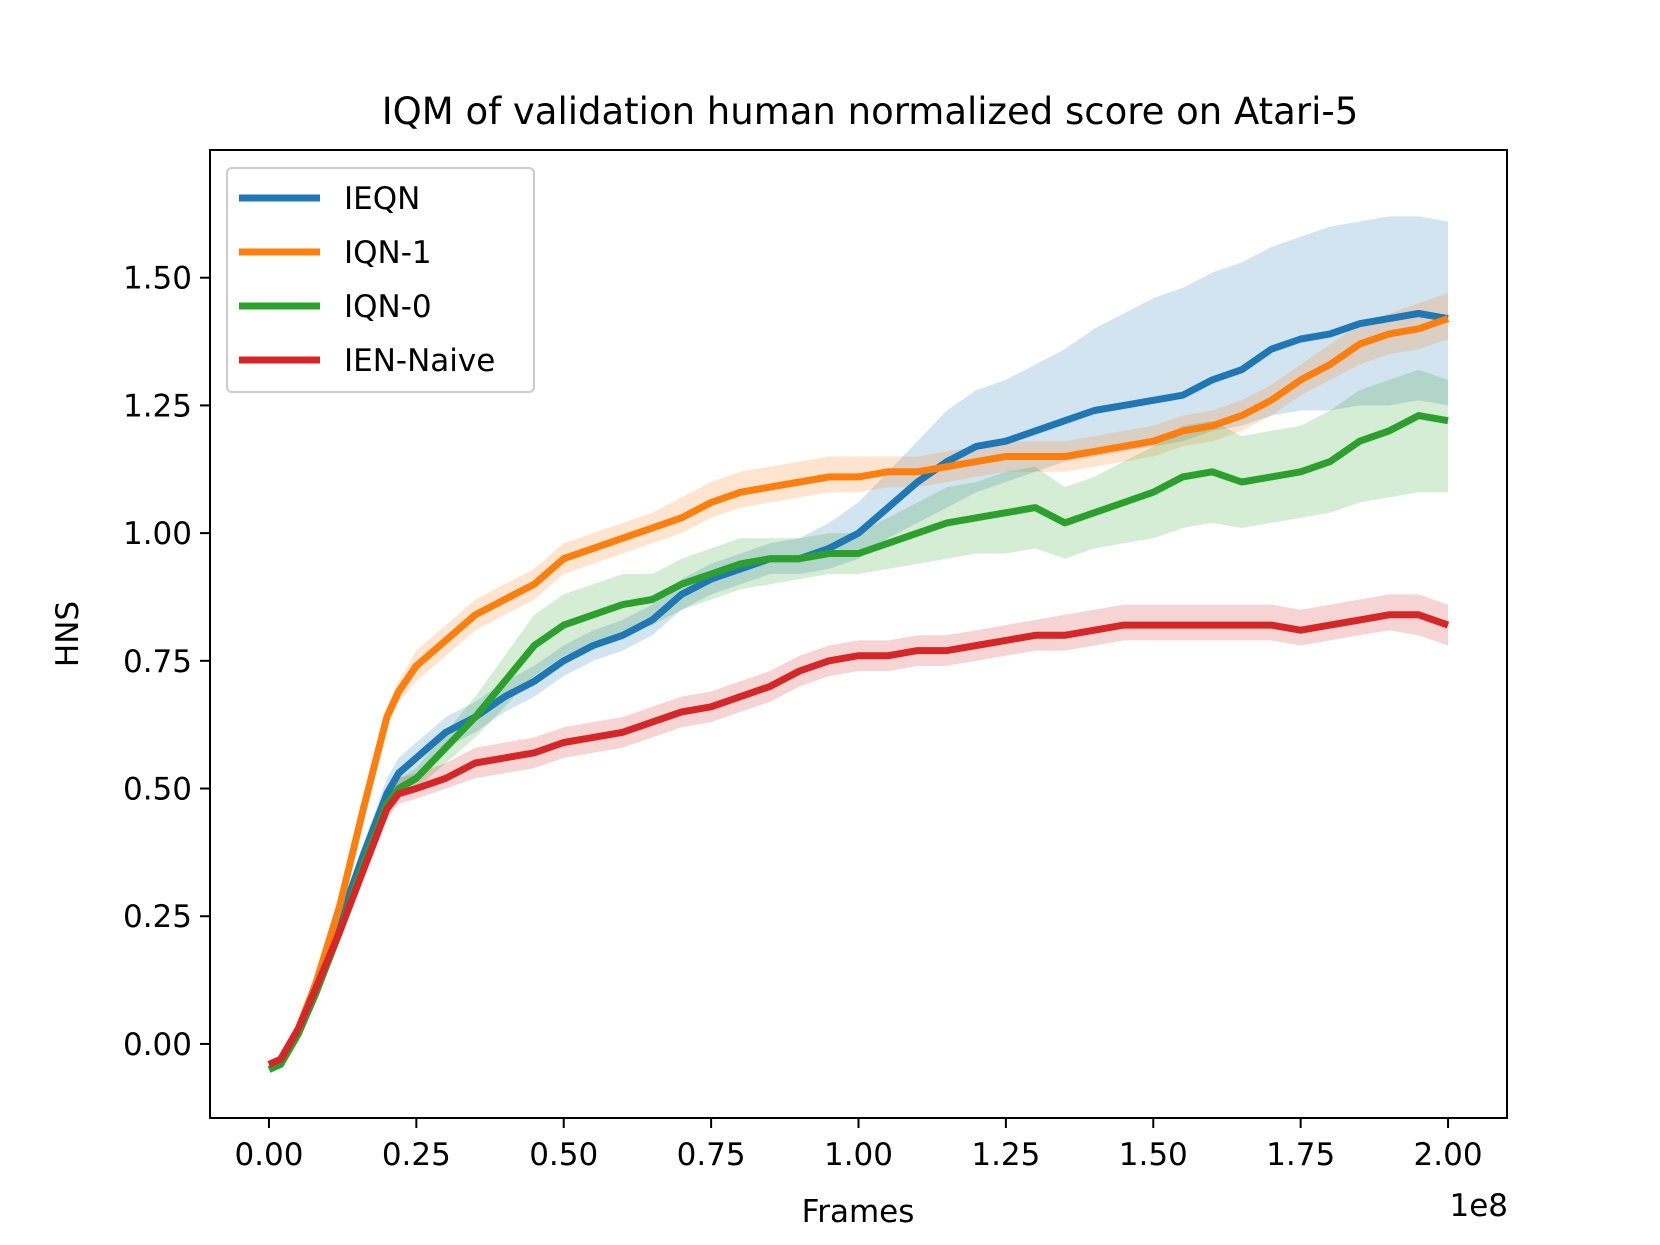 The width and height of the screenshot is (1660, 1245). Describe the element at coordinates (157, 279) in the screenshot. I see `y-tick-label: 1.50` at that location.